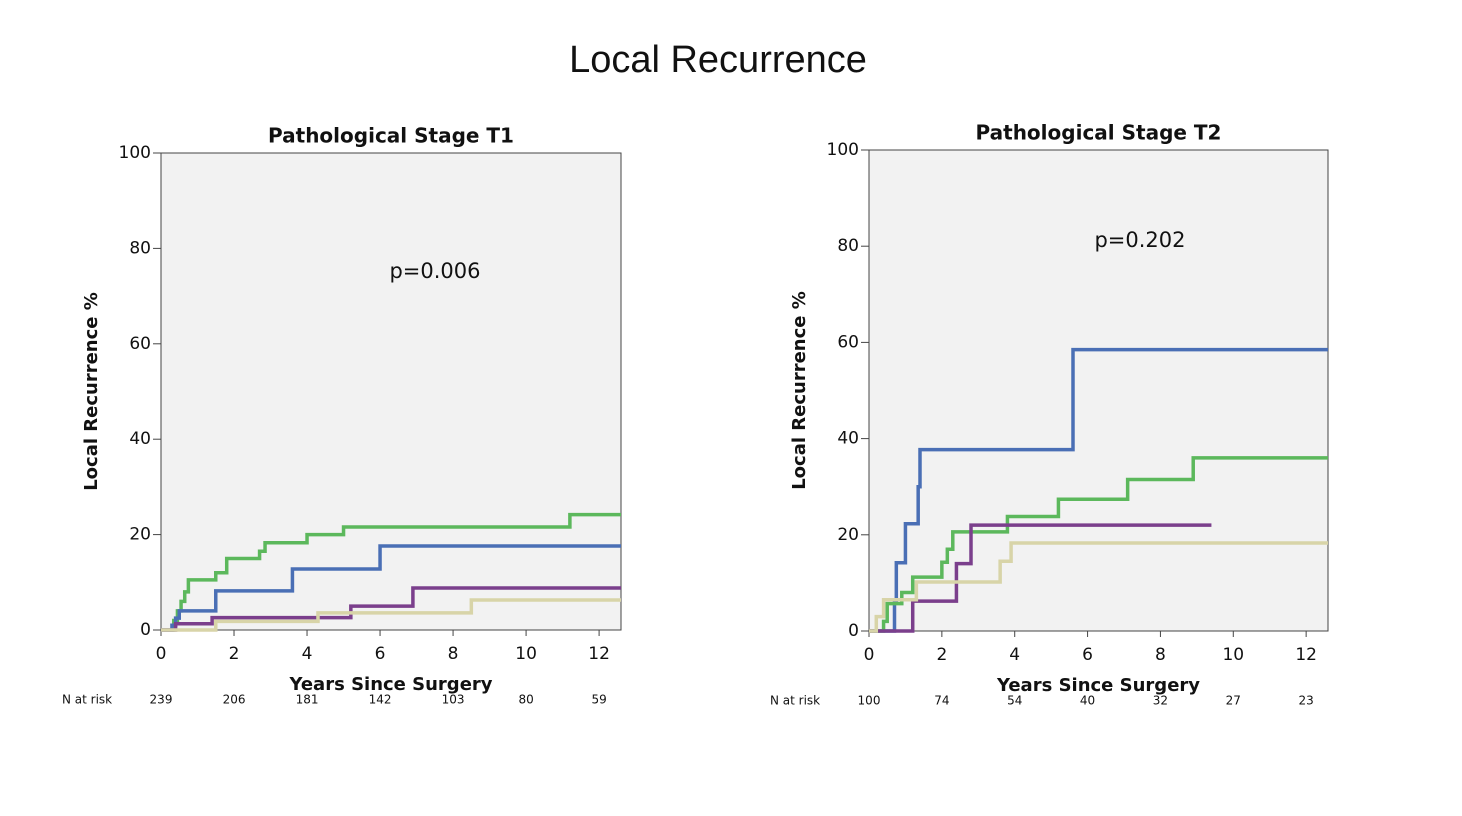 This screenshot has height=816, width=1462. Describe the element at coordinates (1087, 701) in the screenshot. I see `at-risk-count: 40` at that location.